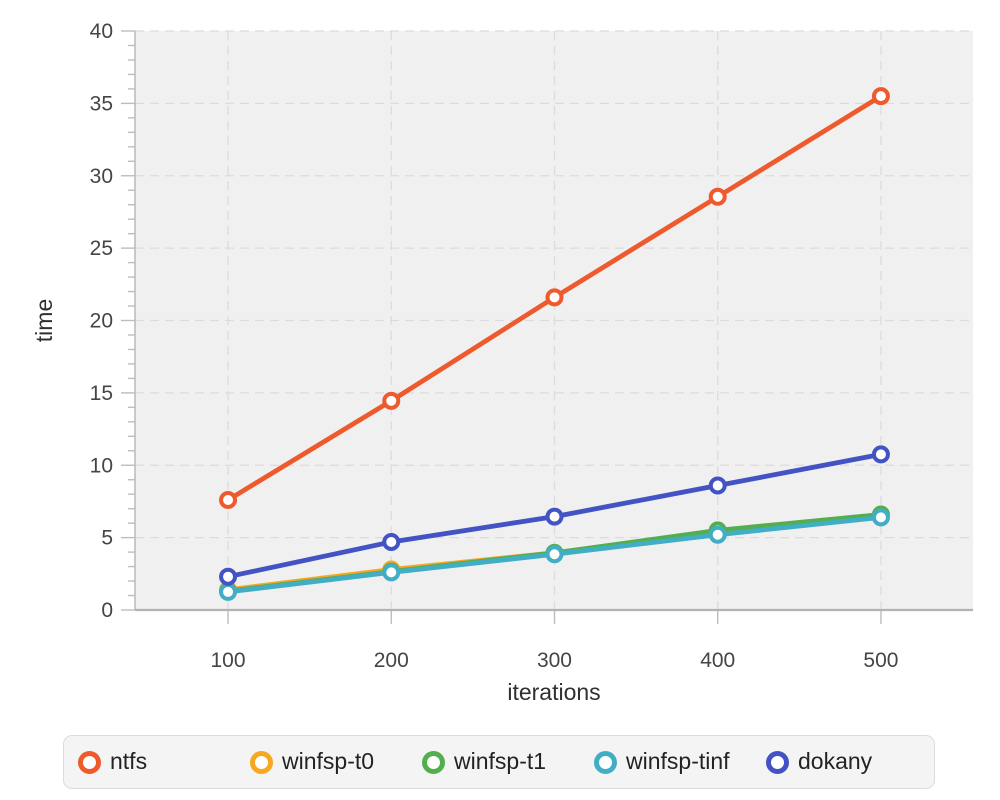  I want to click on y-tick-label: 30, so click(101, 176).